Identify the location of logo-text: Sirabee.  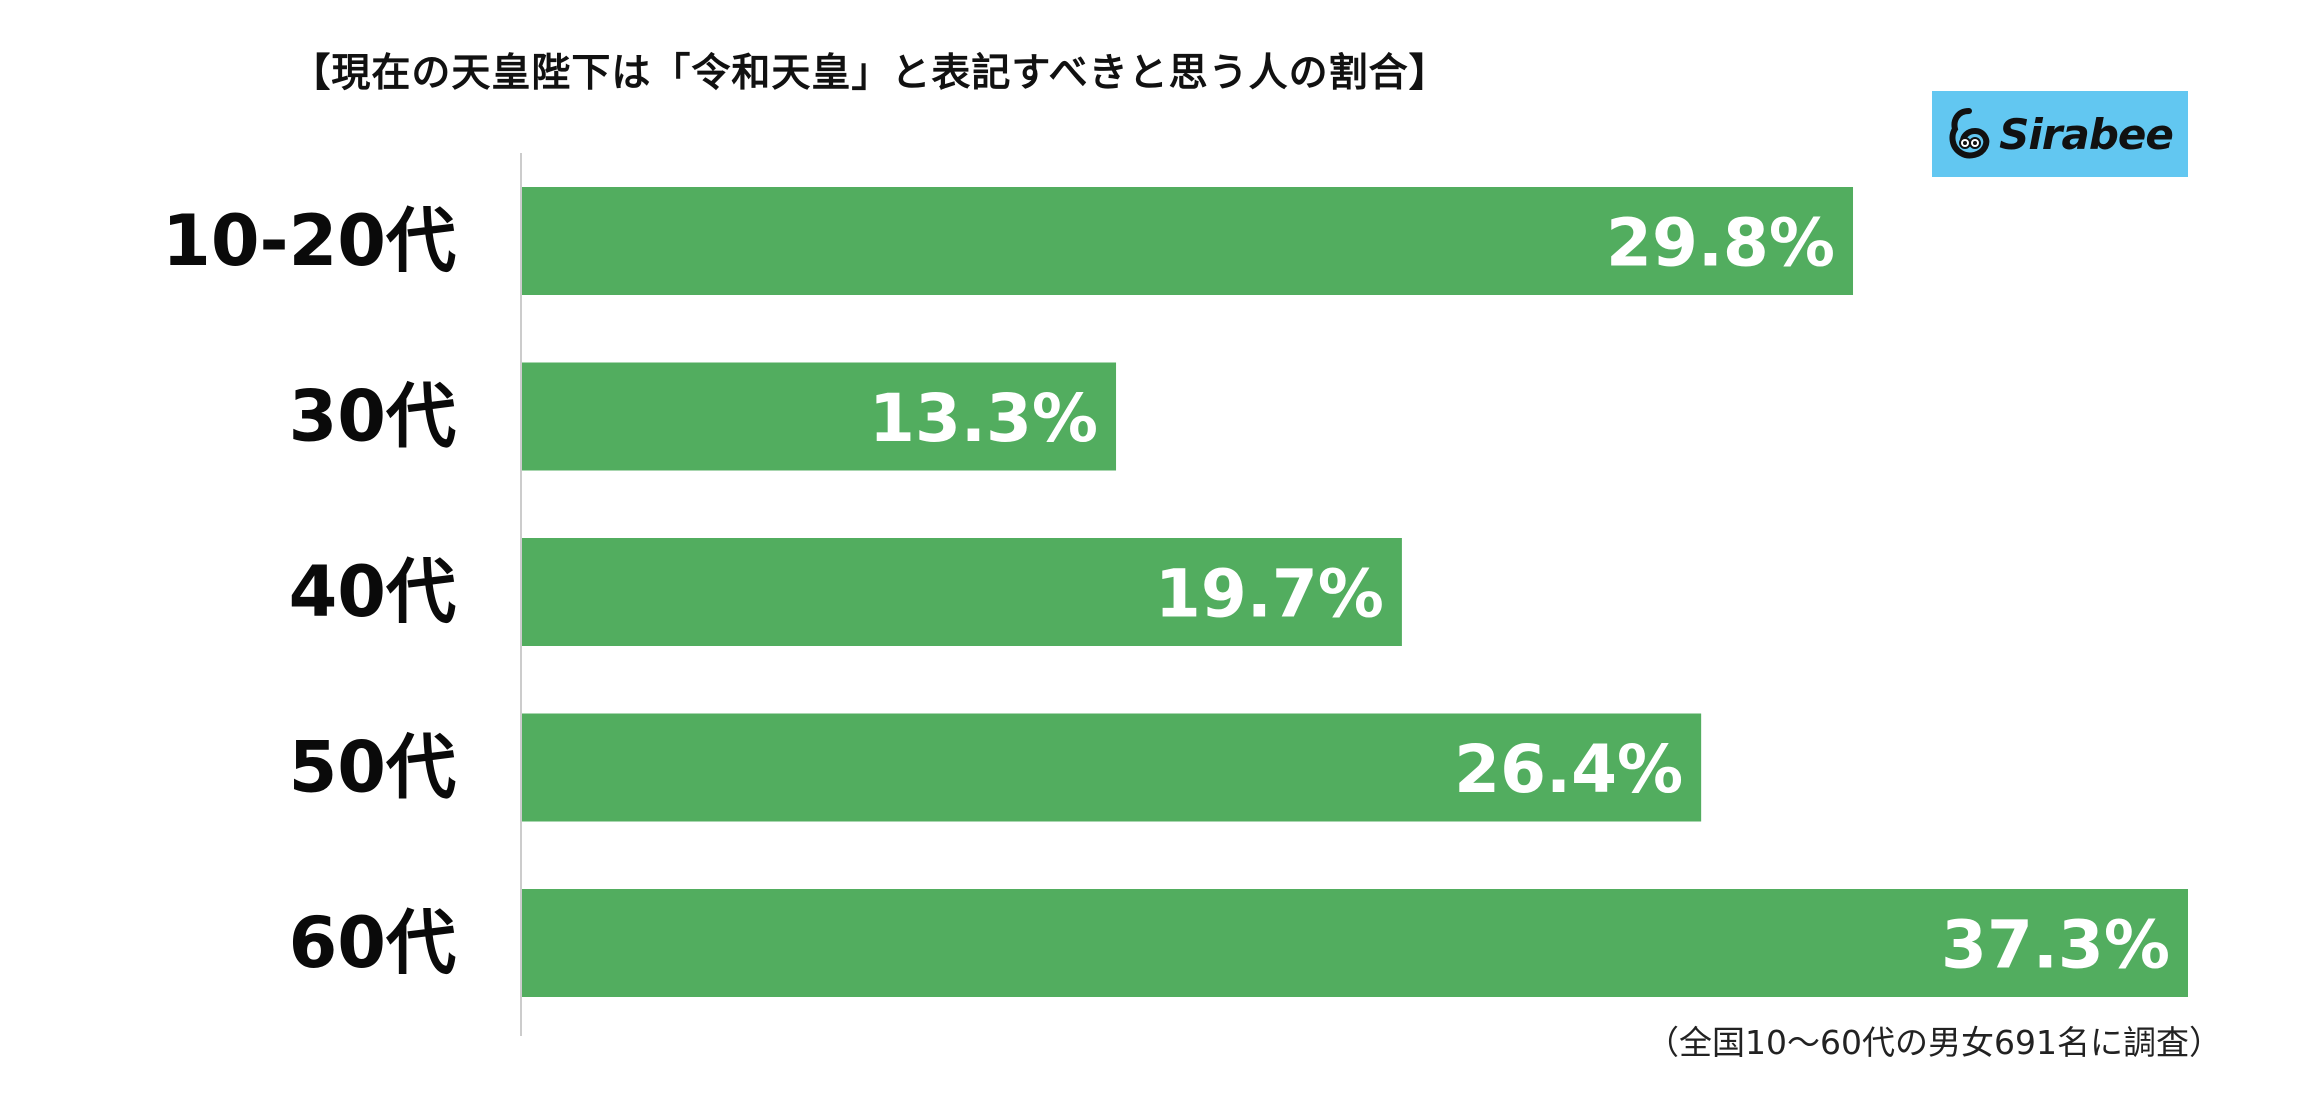
(2086, 134).